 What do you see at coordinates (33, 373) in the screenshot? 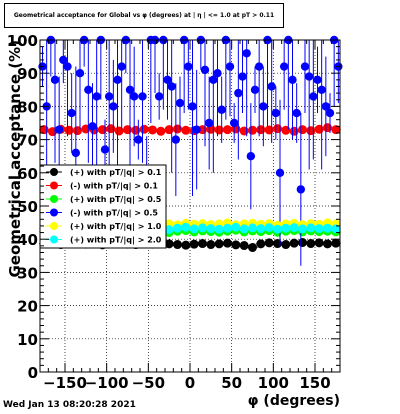
I see `y-tick-label: 0` at bounding box center [33, 373].